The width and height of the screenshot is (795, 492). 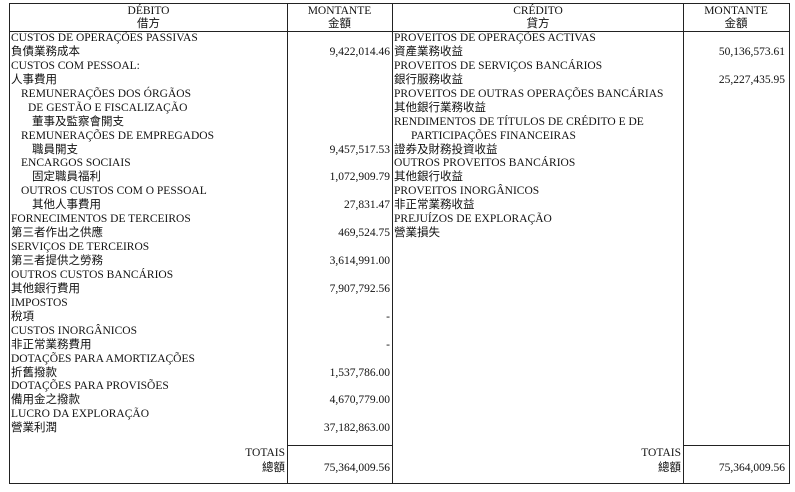 What do you see at coordinates (66, 177) in the screenshot?
I see `row-label: 固定職員福利` at bounding box center [66, 177].